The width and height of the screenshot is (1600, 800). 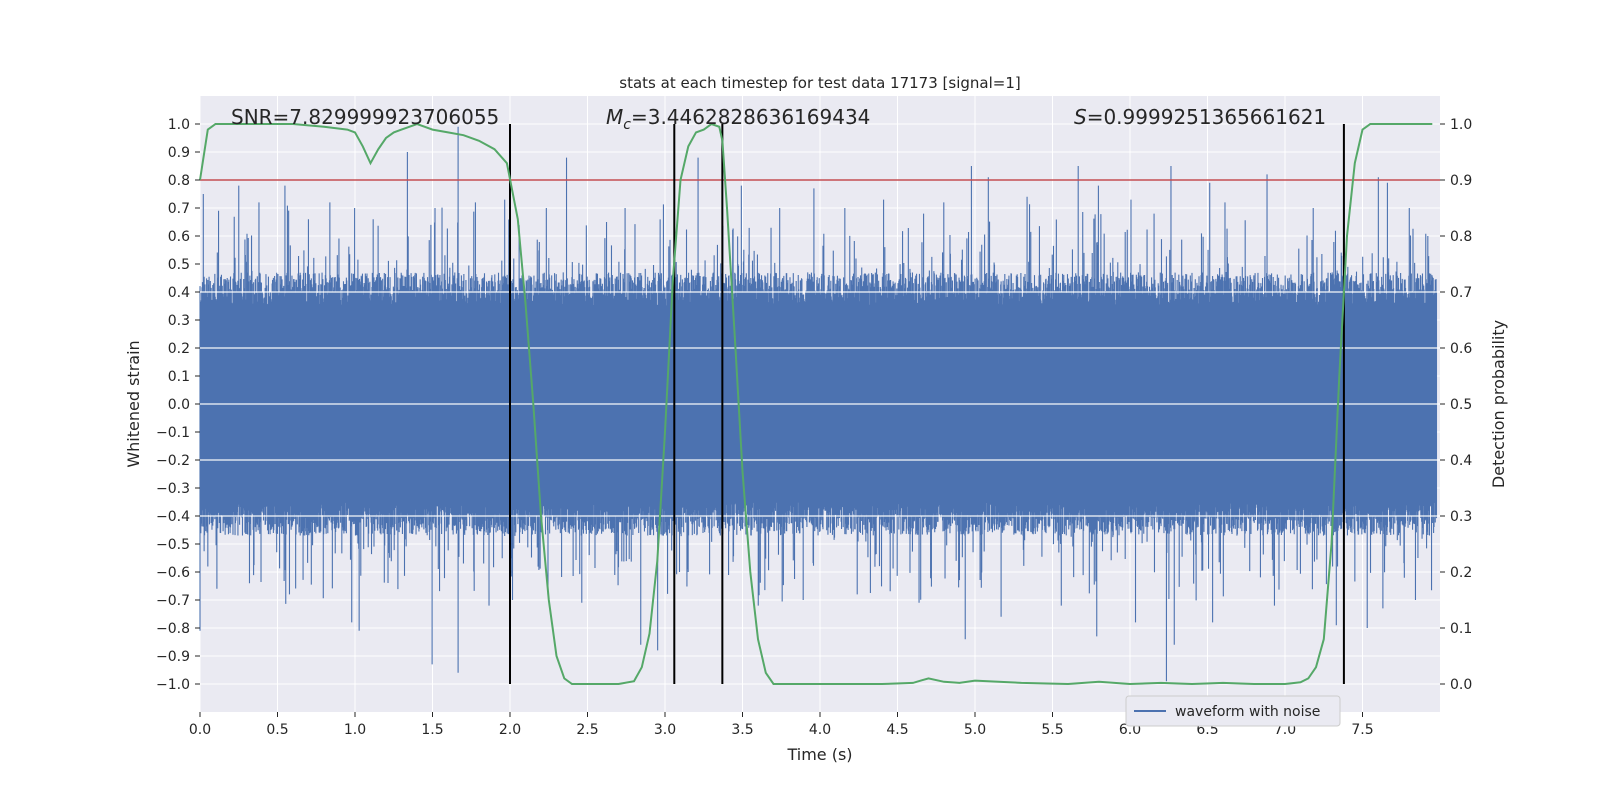 What do you see at coordinates (1362, 730) in the screenshot?
I see `x-tick-label: 7.5` at bounding box center [1362, 730].